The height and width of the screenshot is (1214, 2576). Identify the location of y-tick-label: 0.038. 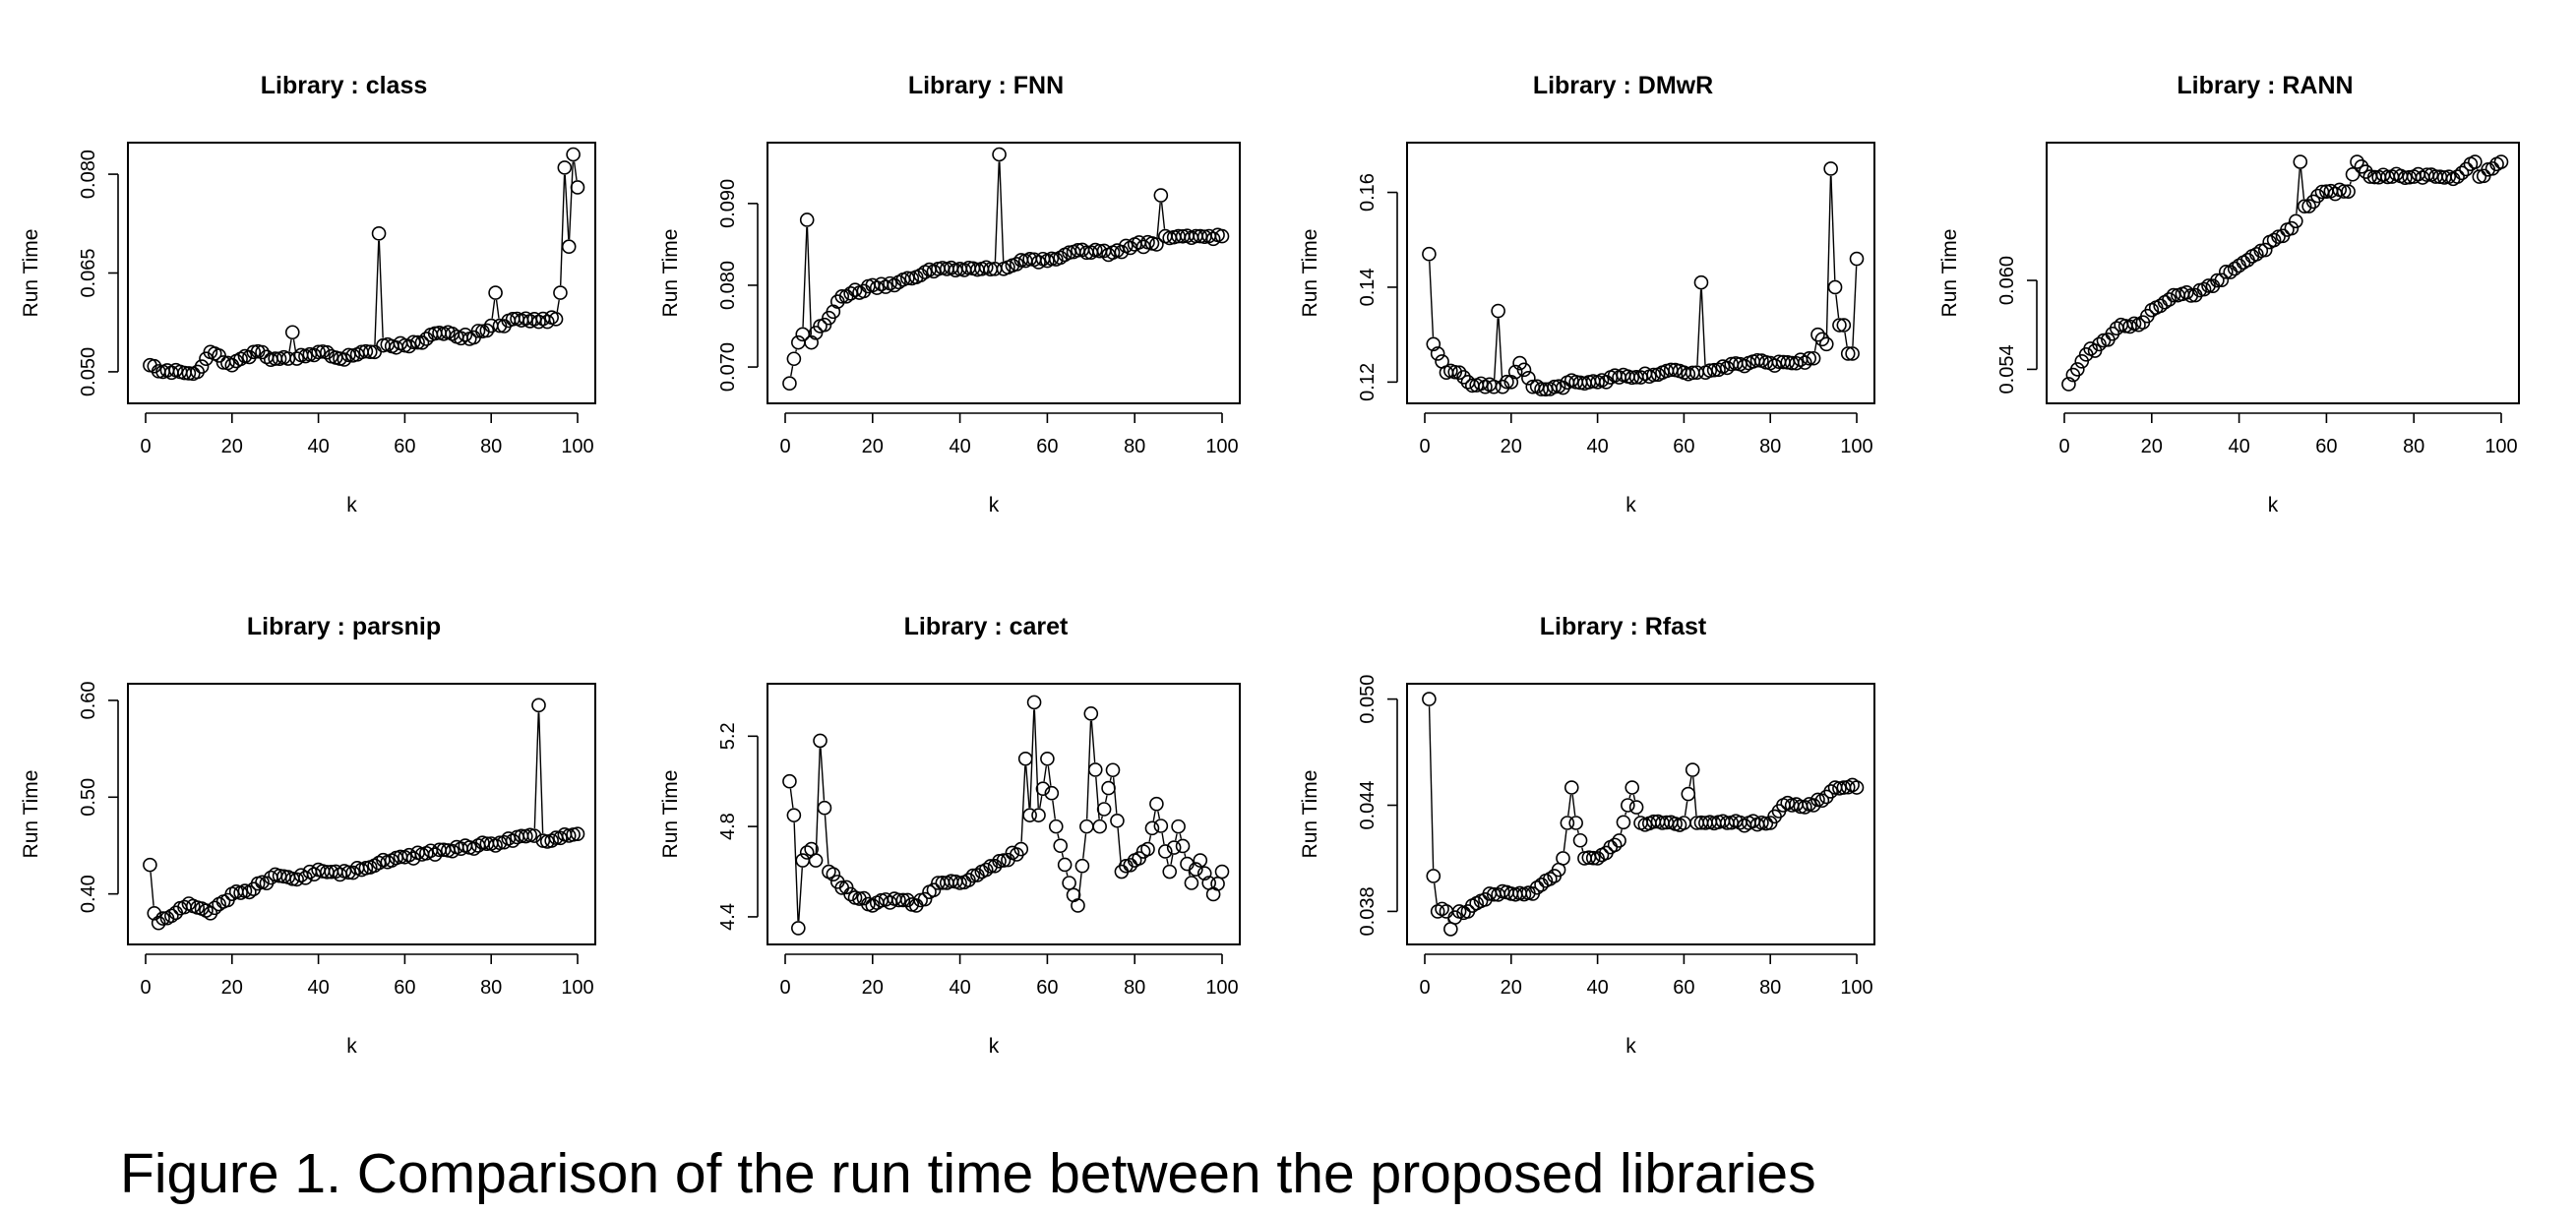
(1368, 911).